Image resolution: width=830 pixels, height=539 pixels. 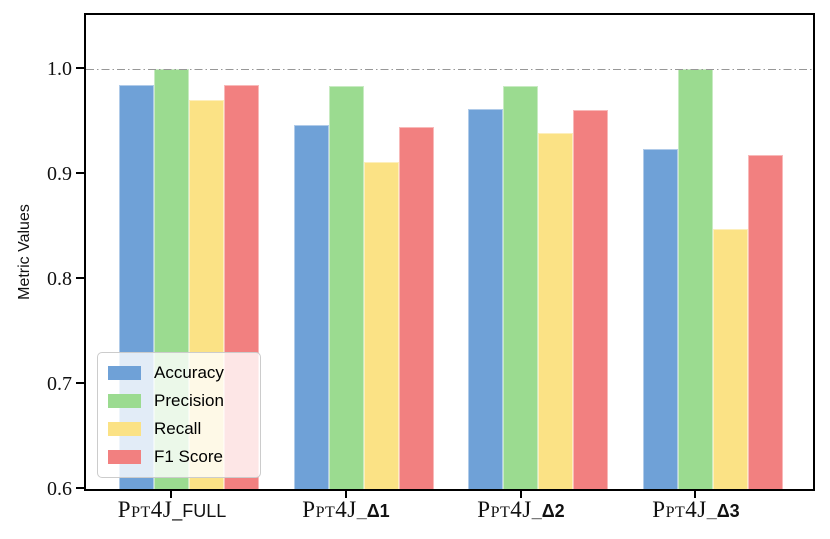 I want to click on recall-swatch-icon, so click(x=124, y=429).